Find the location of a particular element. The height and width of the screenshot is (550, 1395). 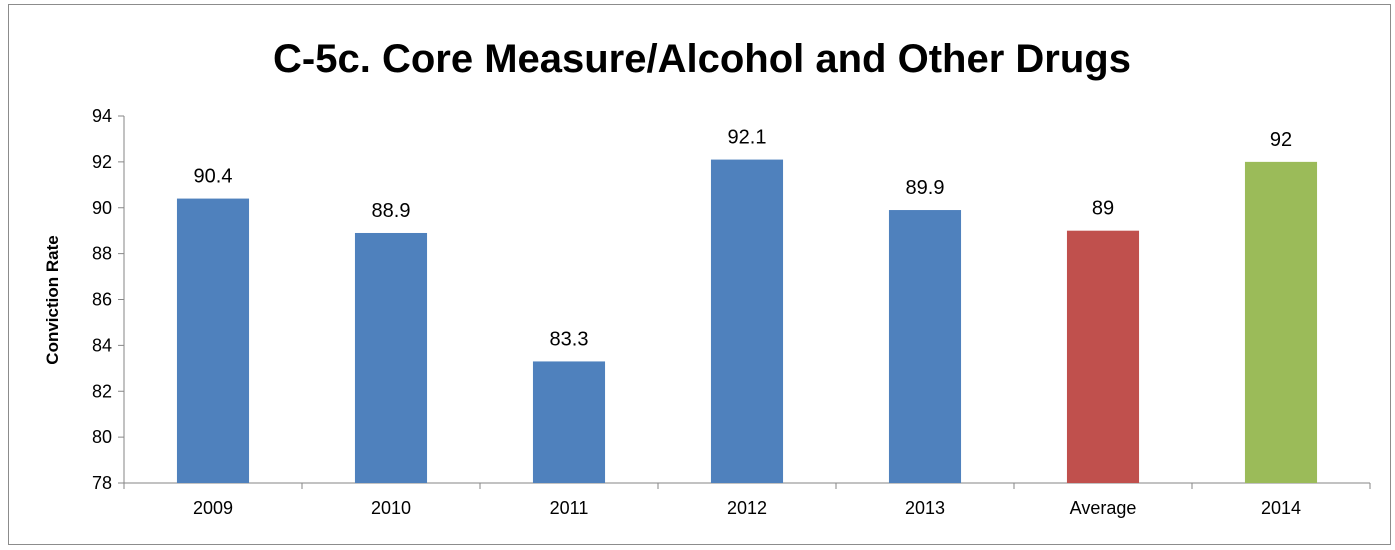

y-tick-label: 80 is located at coordinates (102, 437).